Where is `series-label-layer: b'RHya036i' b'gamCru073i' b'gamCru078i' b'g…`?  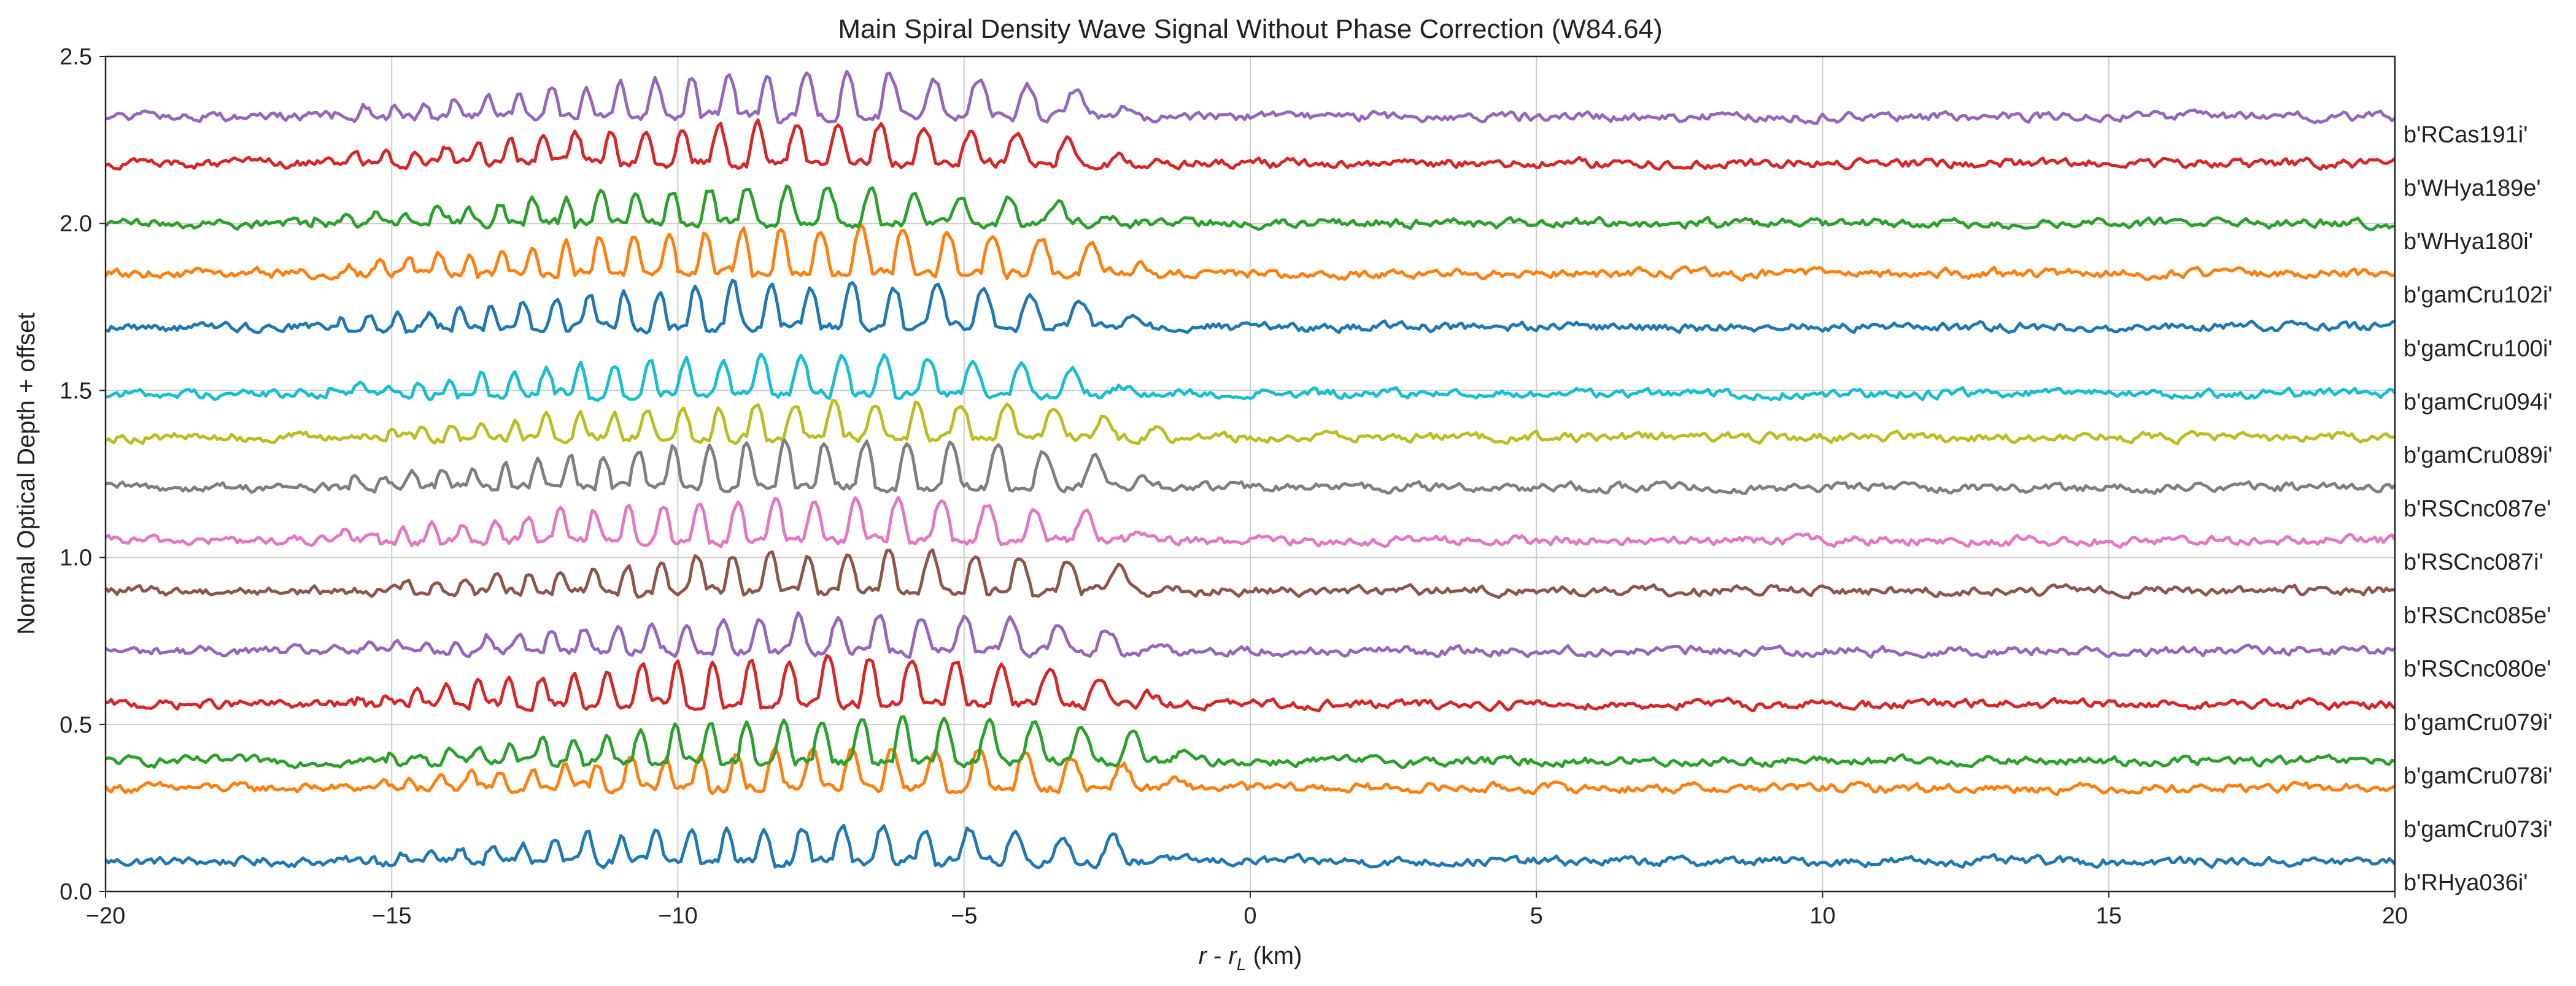 series-label-layer: b'RHya036i' b'gamCru073i' b'gamCru078i' b'g… is located at coordinates (2478, 509).